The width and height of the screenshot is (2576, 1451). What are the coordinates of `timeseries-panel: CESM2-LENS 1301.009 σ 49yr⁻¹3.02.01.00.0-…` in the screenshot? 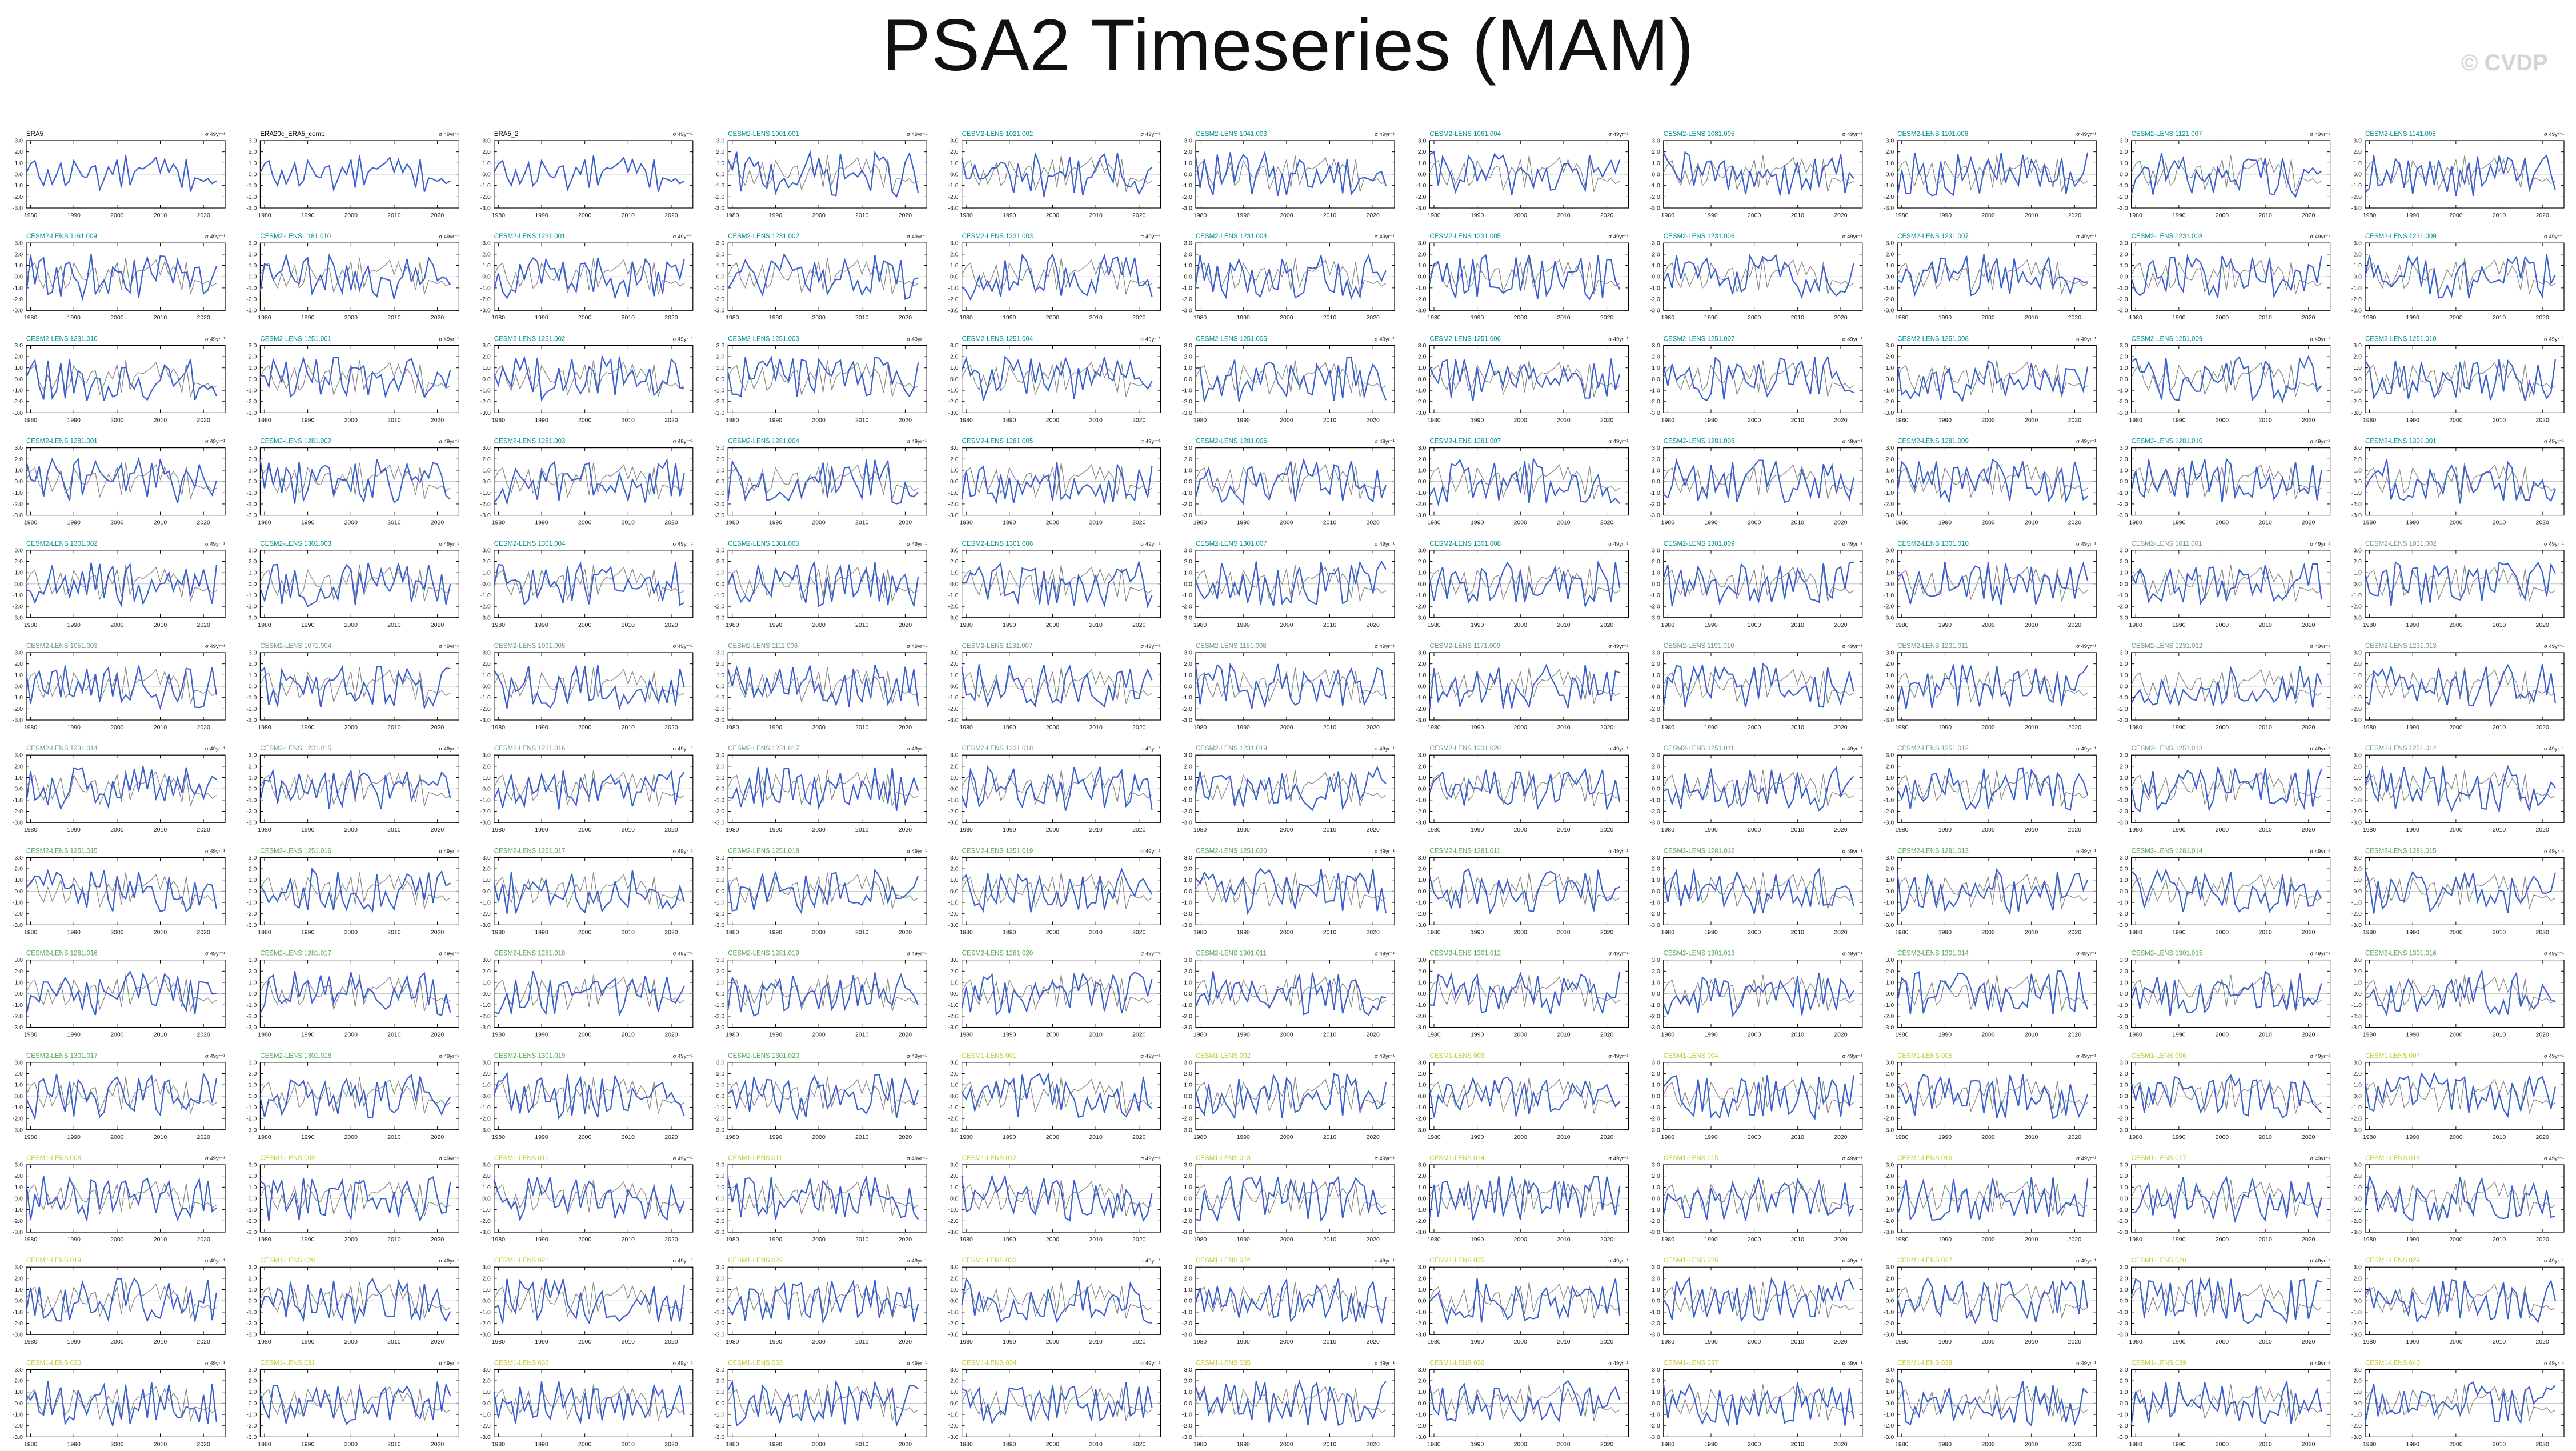 It's located at (1756, 585).